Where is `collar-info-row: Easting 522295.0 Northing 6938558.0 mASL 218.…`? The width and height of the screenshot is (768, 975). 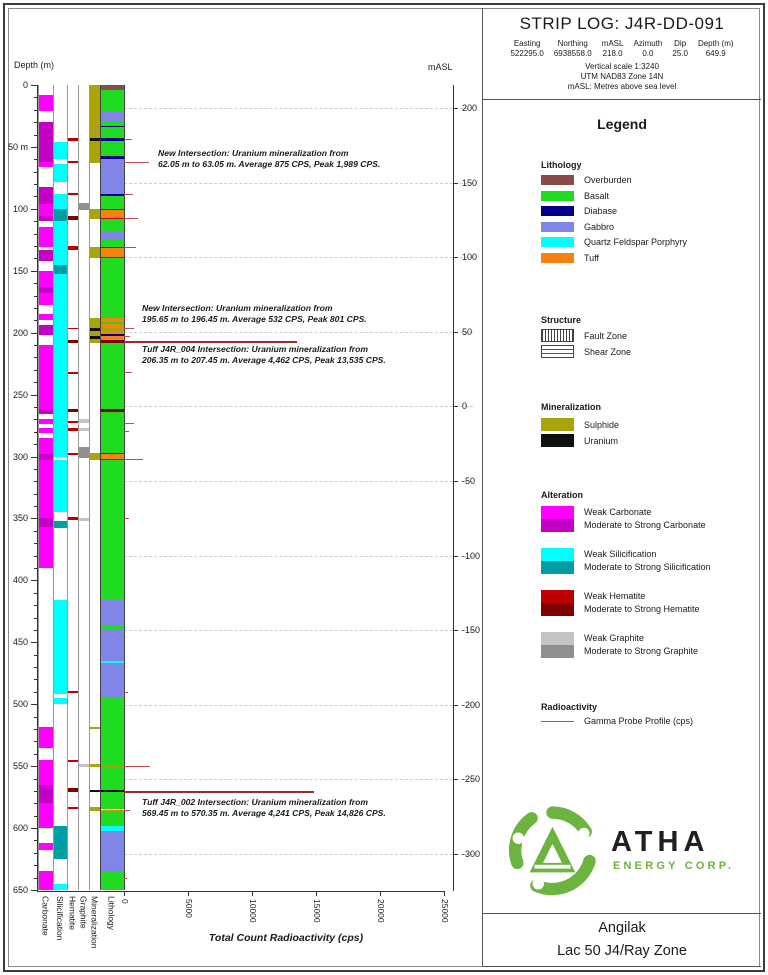 collar-info-row: Easting 522295.0 Northing 6938558.0 mASL 218.… is located at coordinates (622, 48).